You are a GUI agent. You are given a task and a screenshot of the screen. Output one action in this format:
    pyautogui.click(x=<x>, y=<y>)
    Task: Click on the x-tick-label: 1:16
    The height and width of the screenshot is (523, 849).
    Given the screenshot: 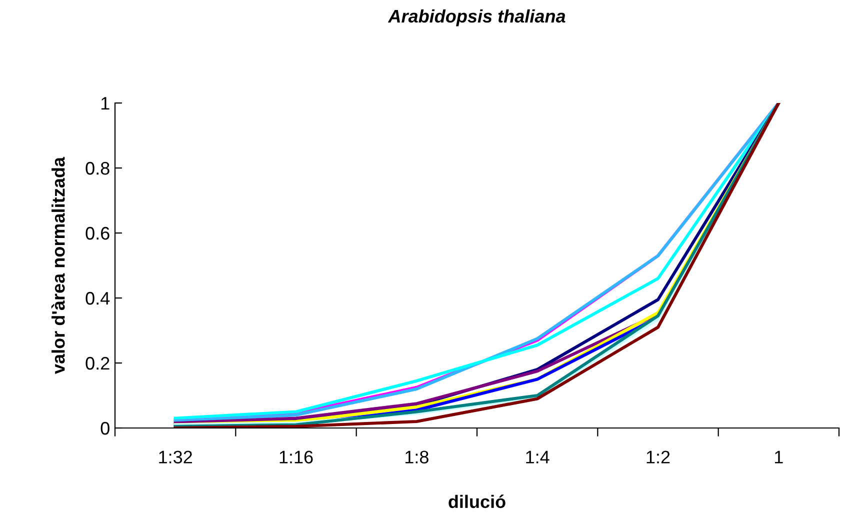 What is the action you would take?
    pyautogui.click(x=296, y=457)
    